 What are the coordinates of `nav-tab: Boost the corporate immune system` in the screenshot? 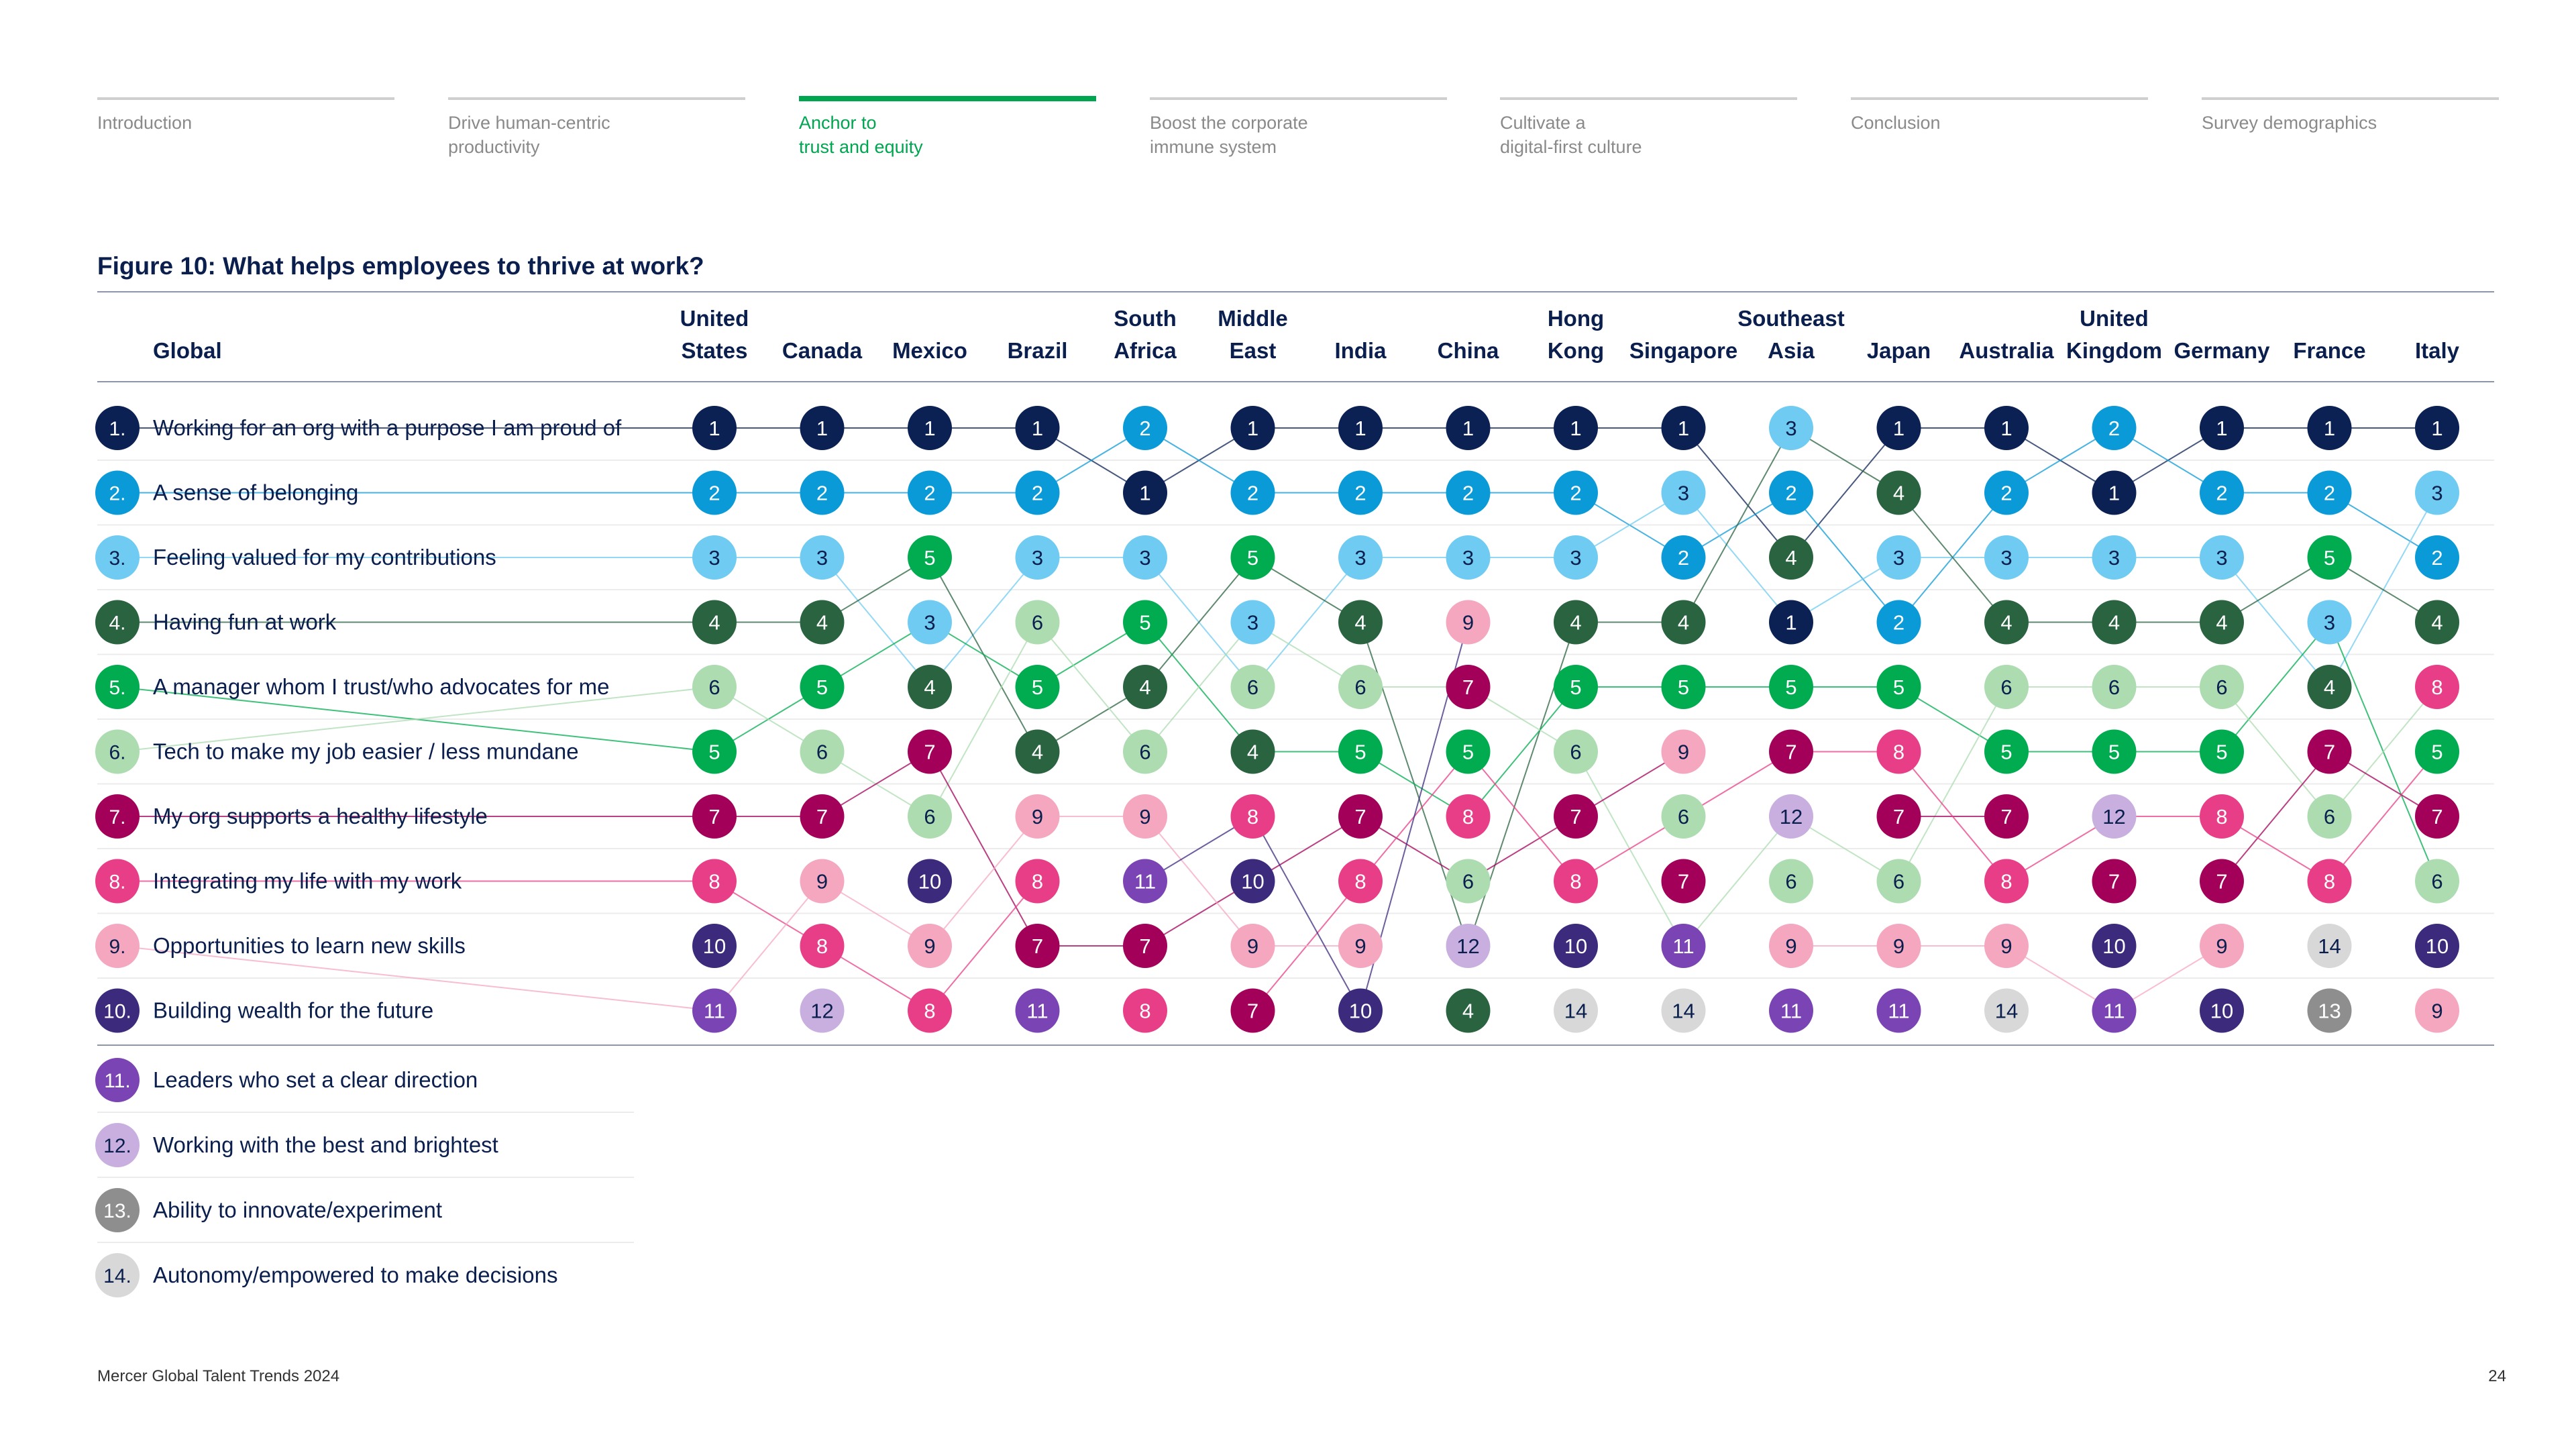 It's located at (1298, 128).